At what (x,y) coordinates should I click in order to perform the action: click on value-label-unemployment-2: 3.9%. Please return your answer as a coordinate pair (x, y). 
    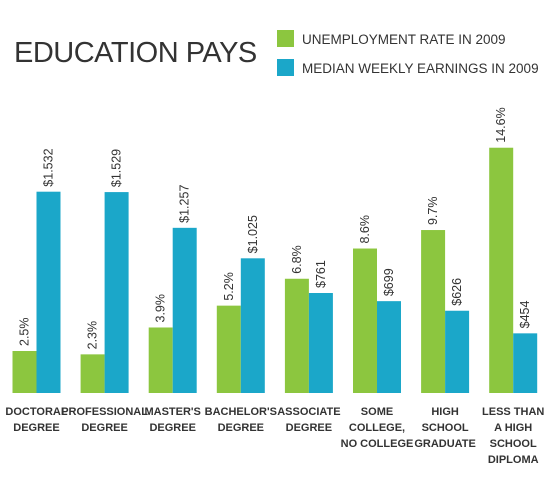
    Looking at the image, I should click on (161, 308).